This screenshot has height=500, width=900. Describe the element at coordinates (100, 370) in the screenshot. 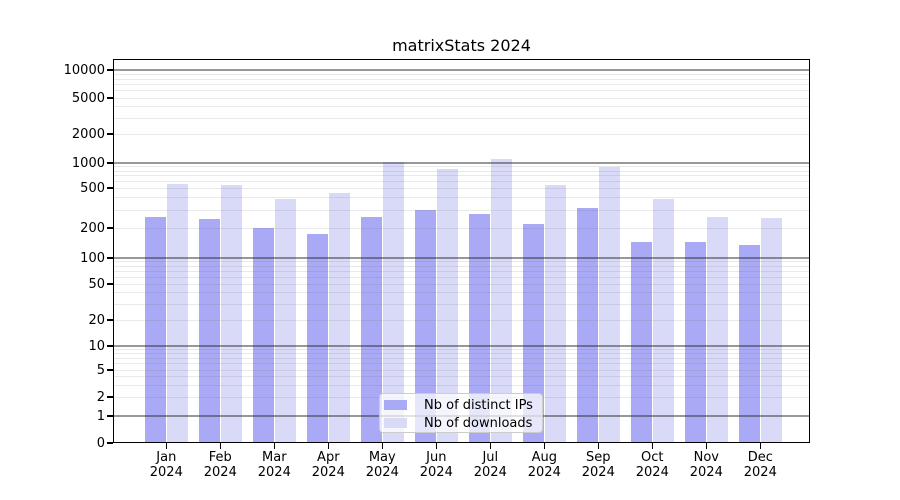

I see `y-tick-label-5: 5` at that location.